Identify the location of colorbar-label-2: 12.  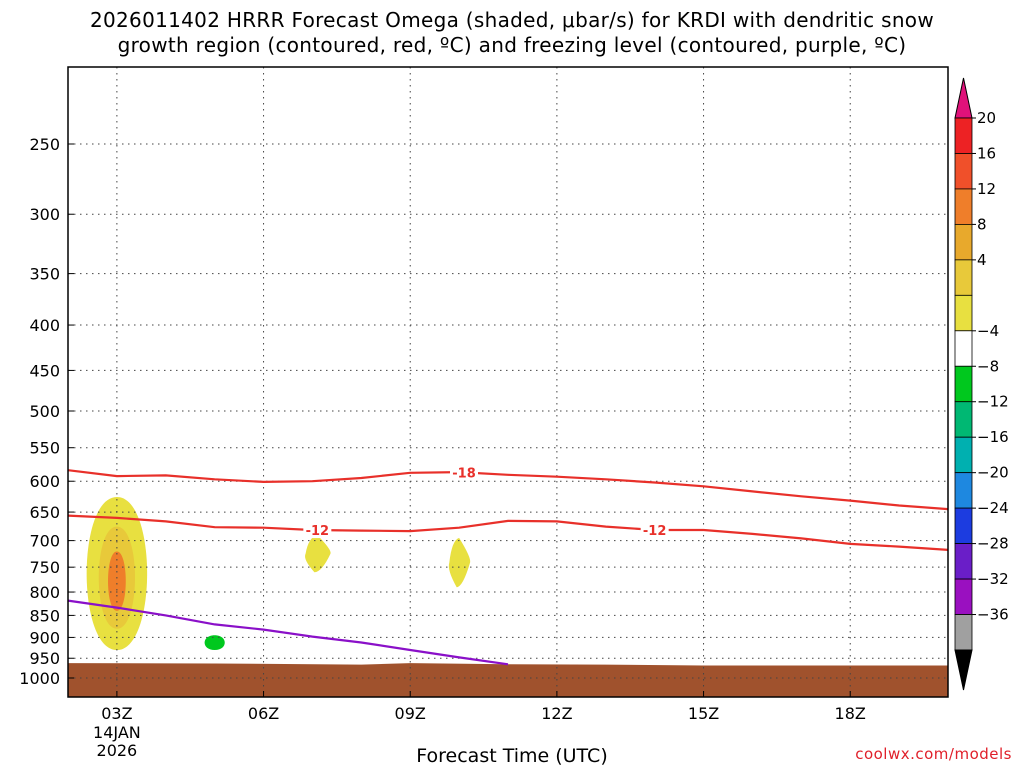
(986, 189).